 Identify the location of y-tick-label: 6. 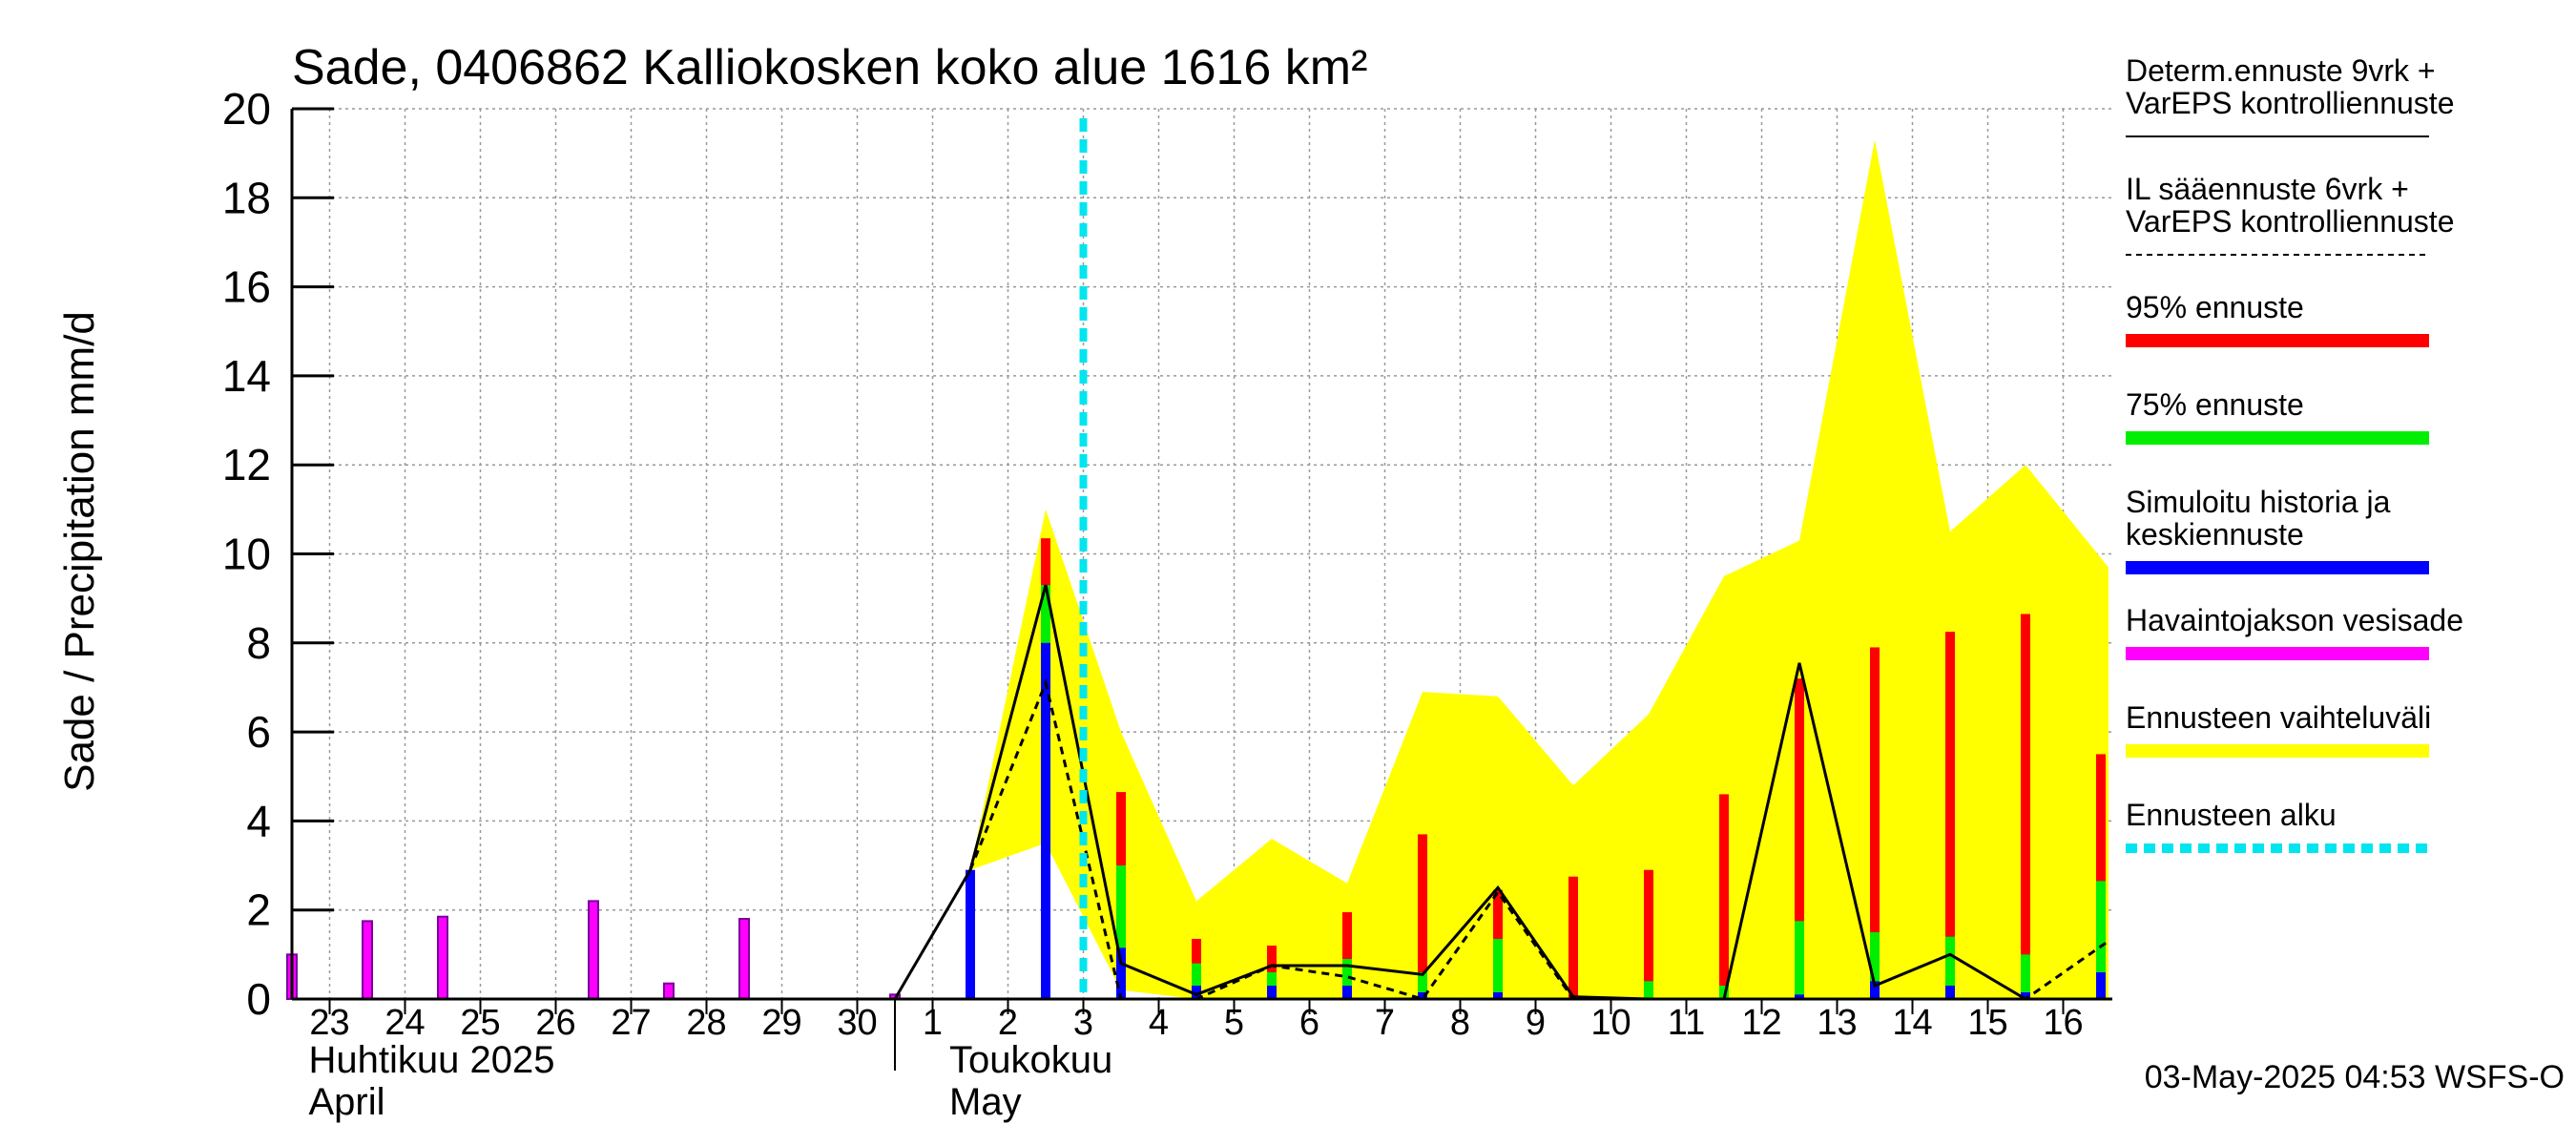
(258, 732).